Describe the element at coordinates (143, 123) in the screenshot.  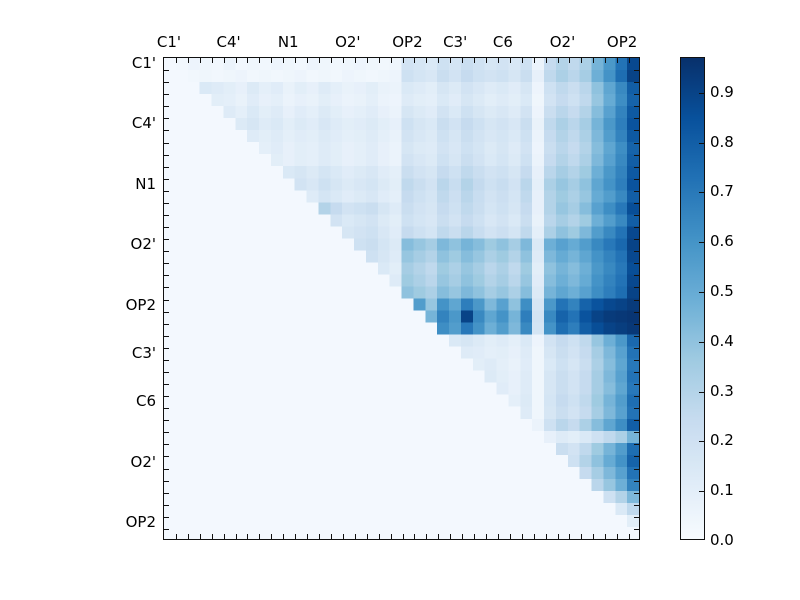
I see `y-axis-tick-label: C4'` at that location.